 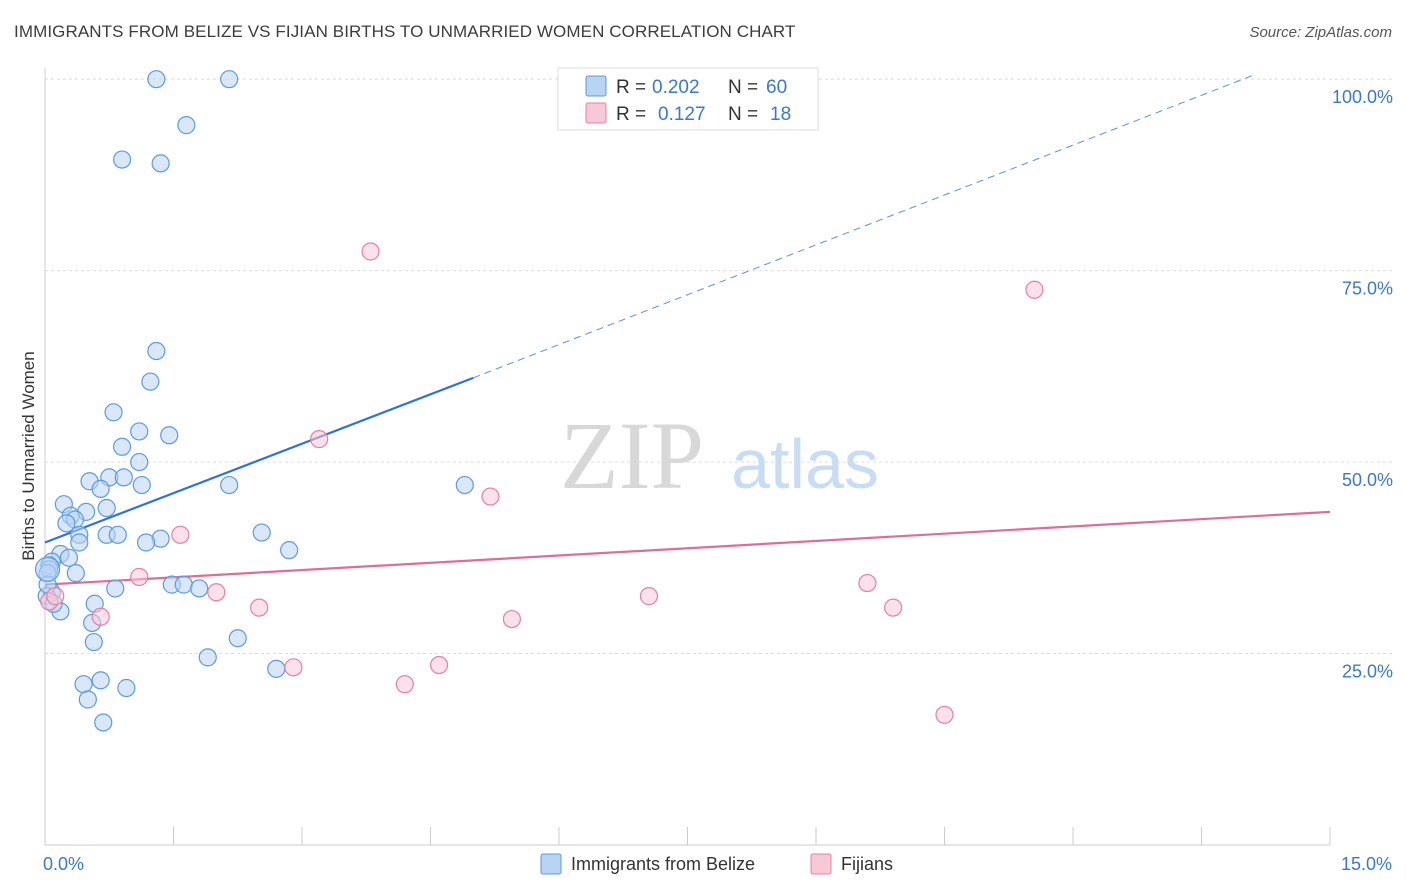 What do you see at coordinates (743, 114) in the screenshot?
I see `legend-n-label-fijians: N =` at bounding box center [743, 114].